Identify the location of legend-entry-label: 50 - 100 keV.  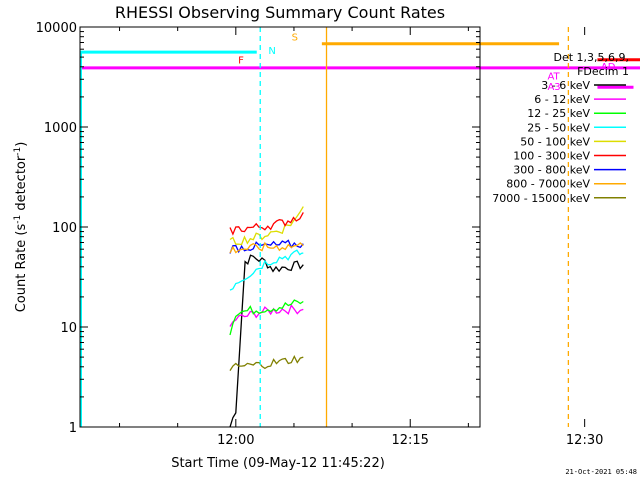
(555, 141).